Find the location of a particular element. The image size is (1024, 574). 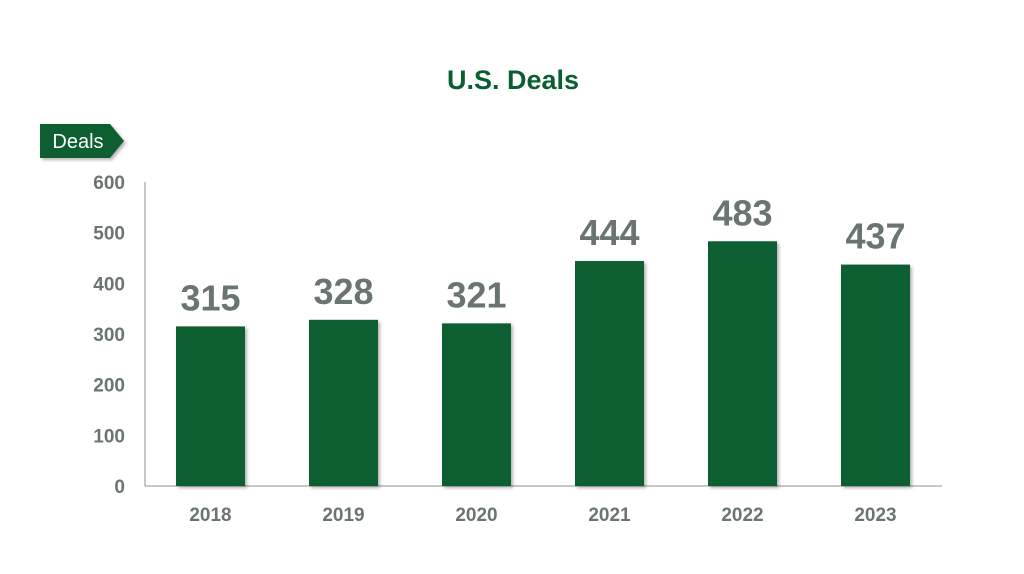

y-axis-label-tag: Deals is located at coordinates (82, 141).